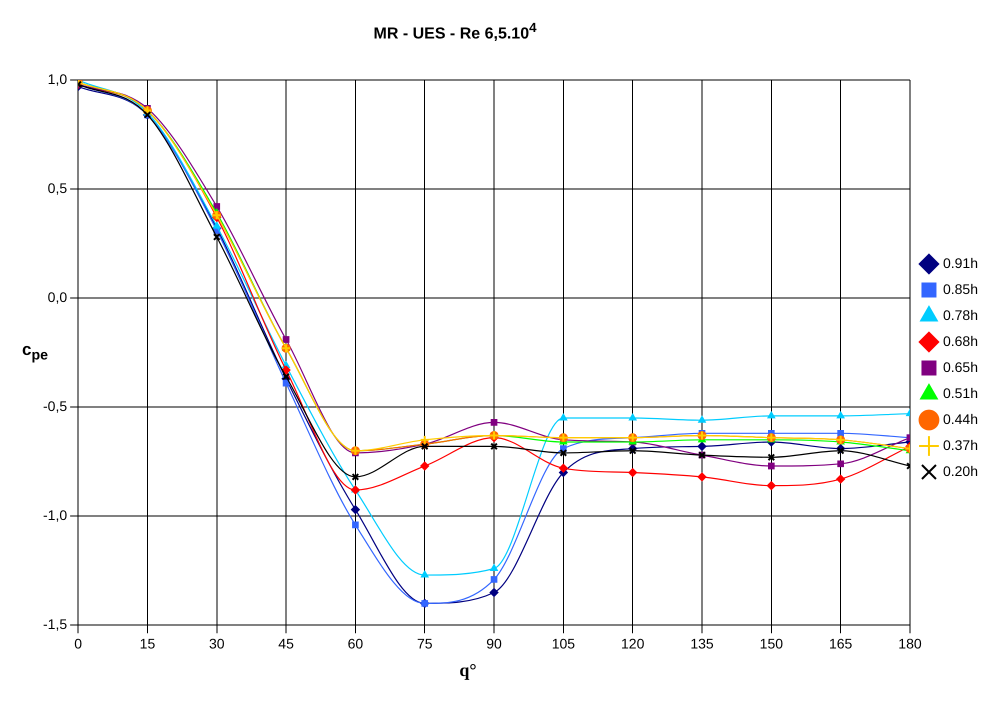 This screenshot has width=992, height=706. I want to click on legend-label: 0.20h, so click(960, 470).